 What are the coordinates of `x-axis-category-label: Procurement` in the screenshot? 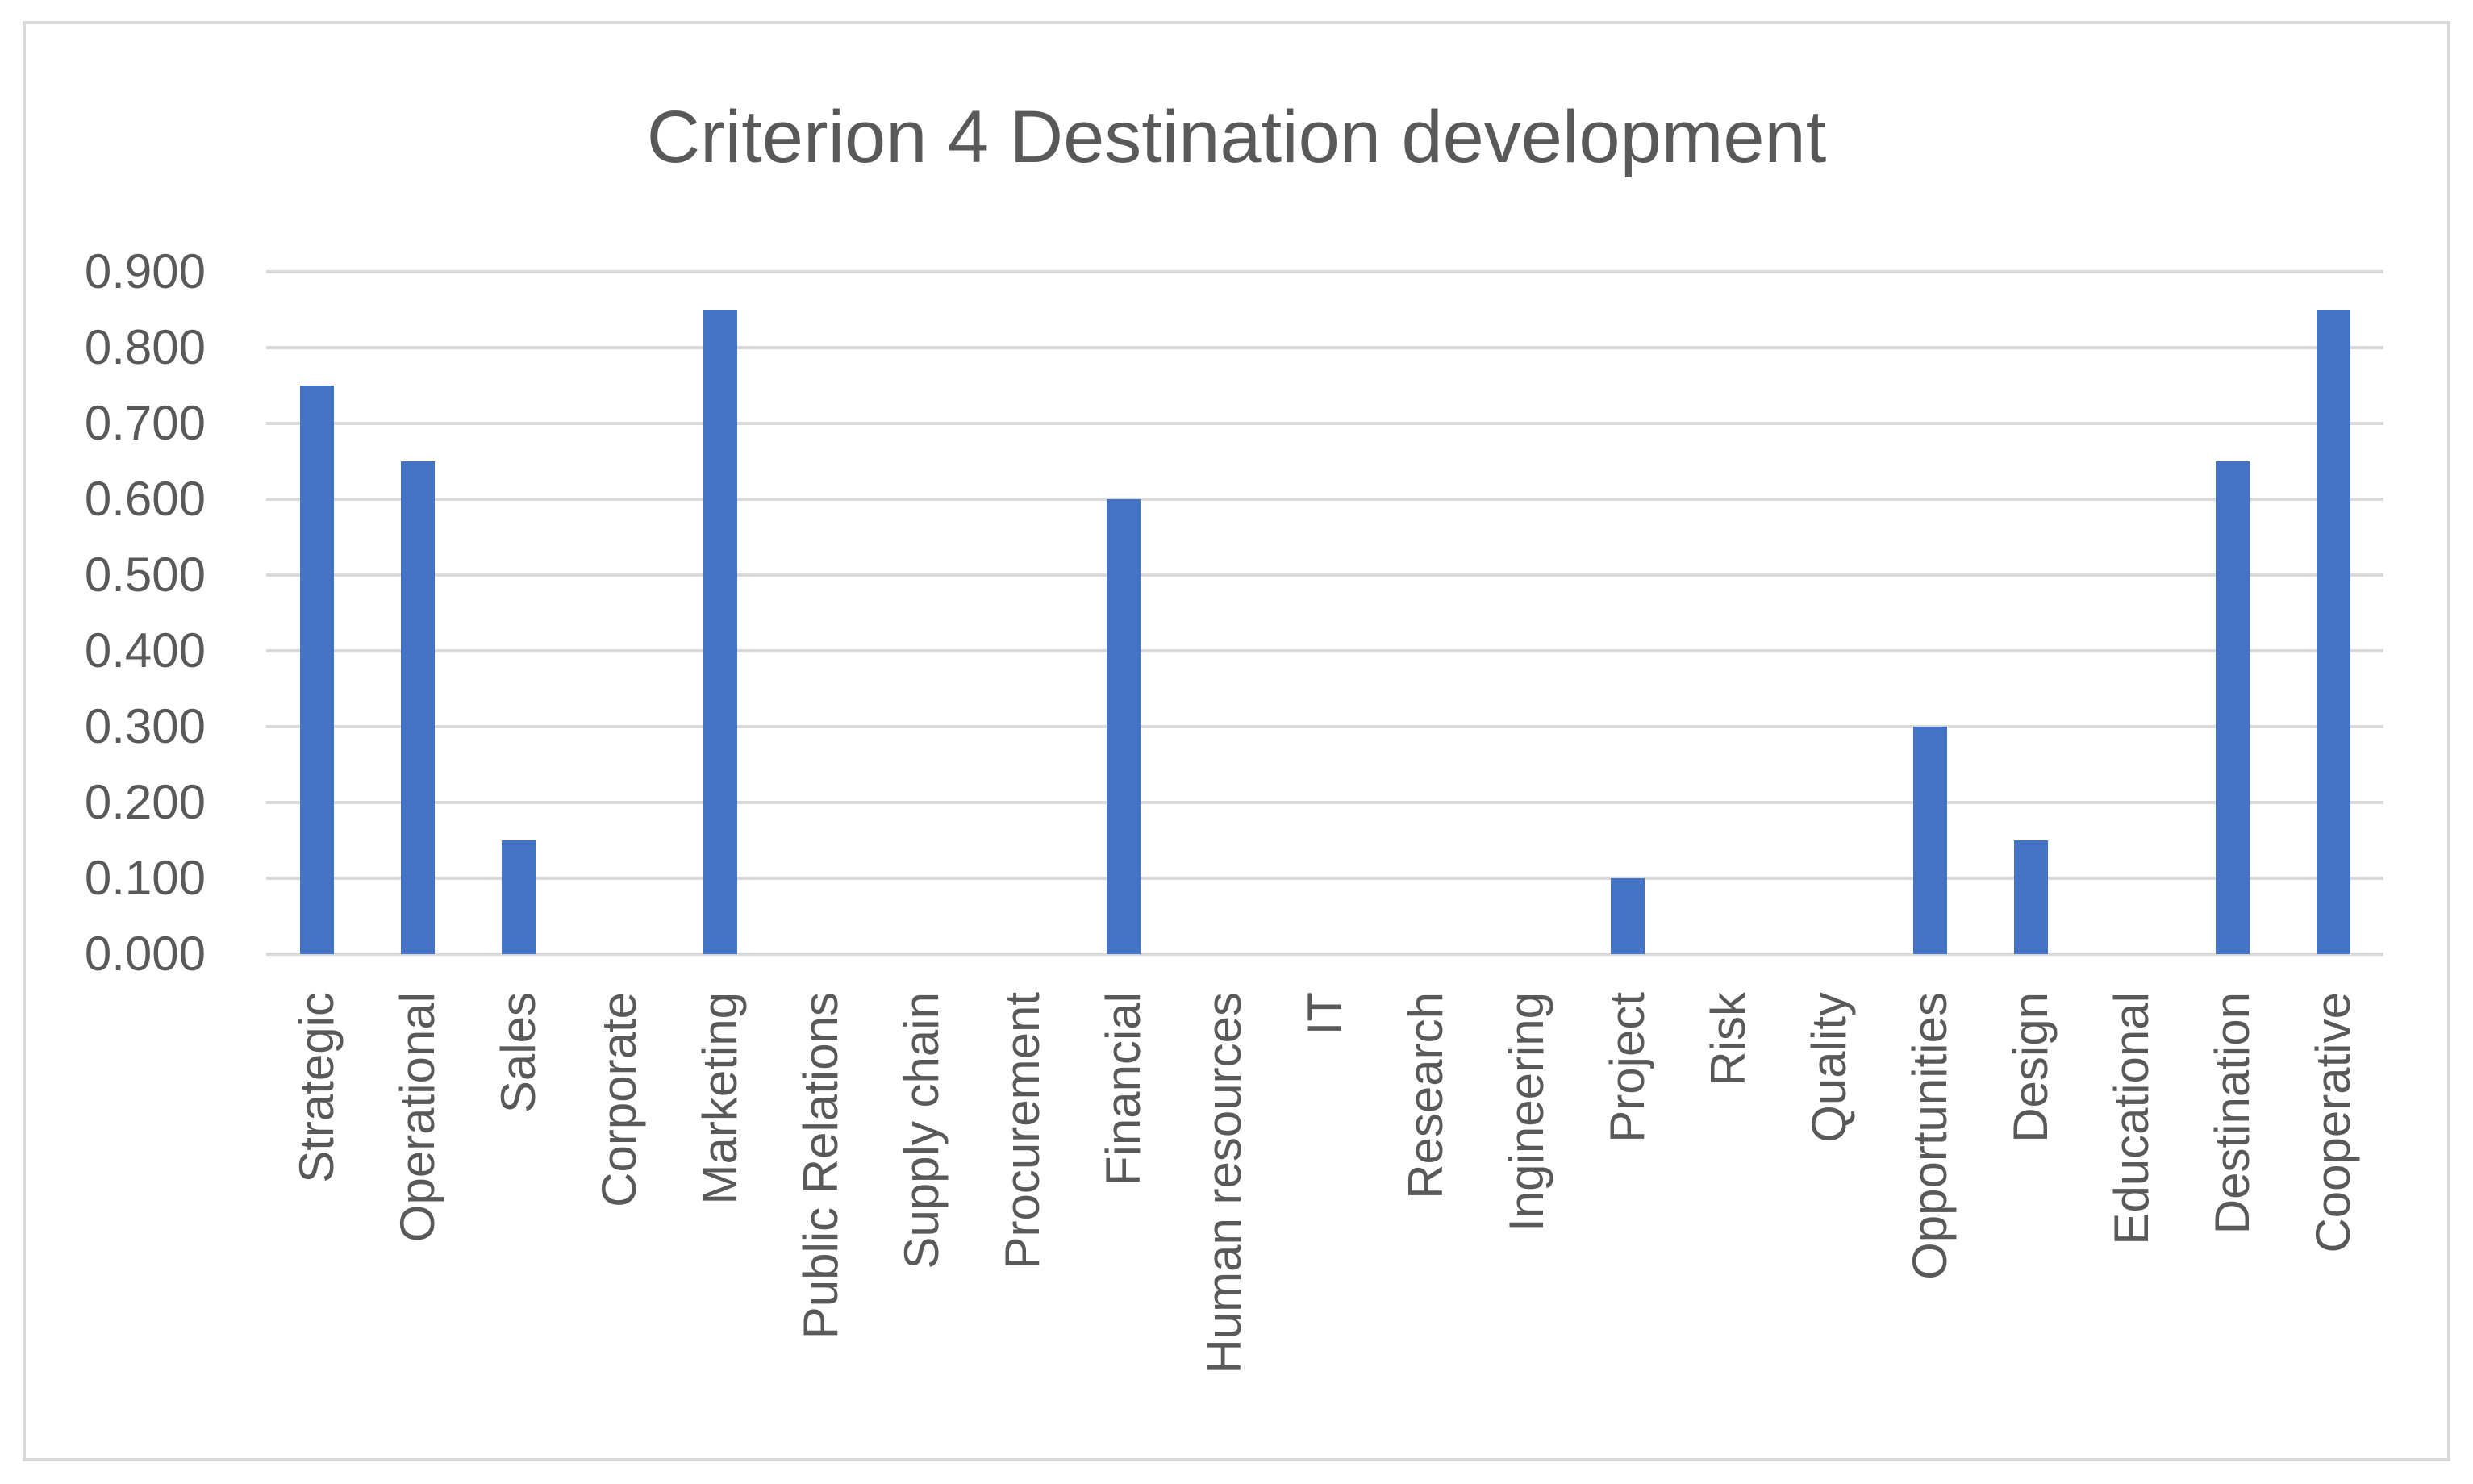 It's located at (1022, 1130).